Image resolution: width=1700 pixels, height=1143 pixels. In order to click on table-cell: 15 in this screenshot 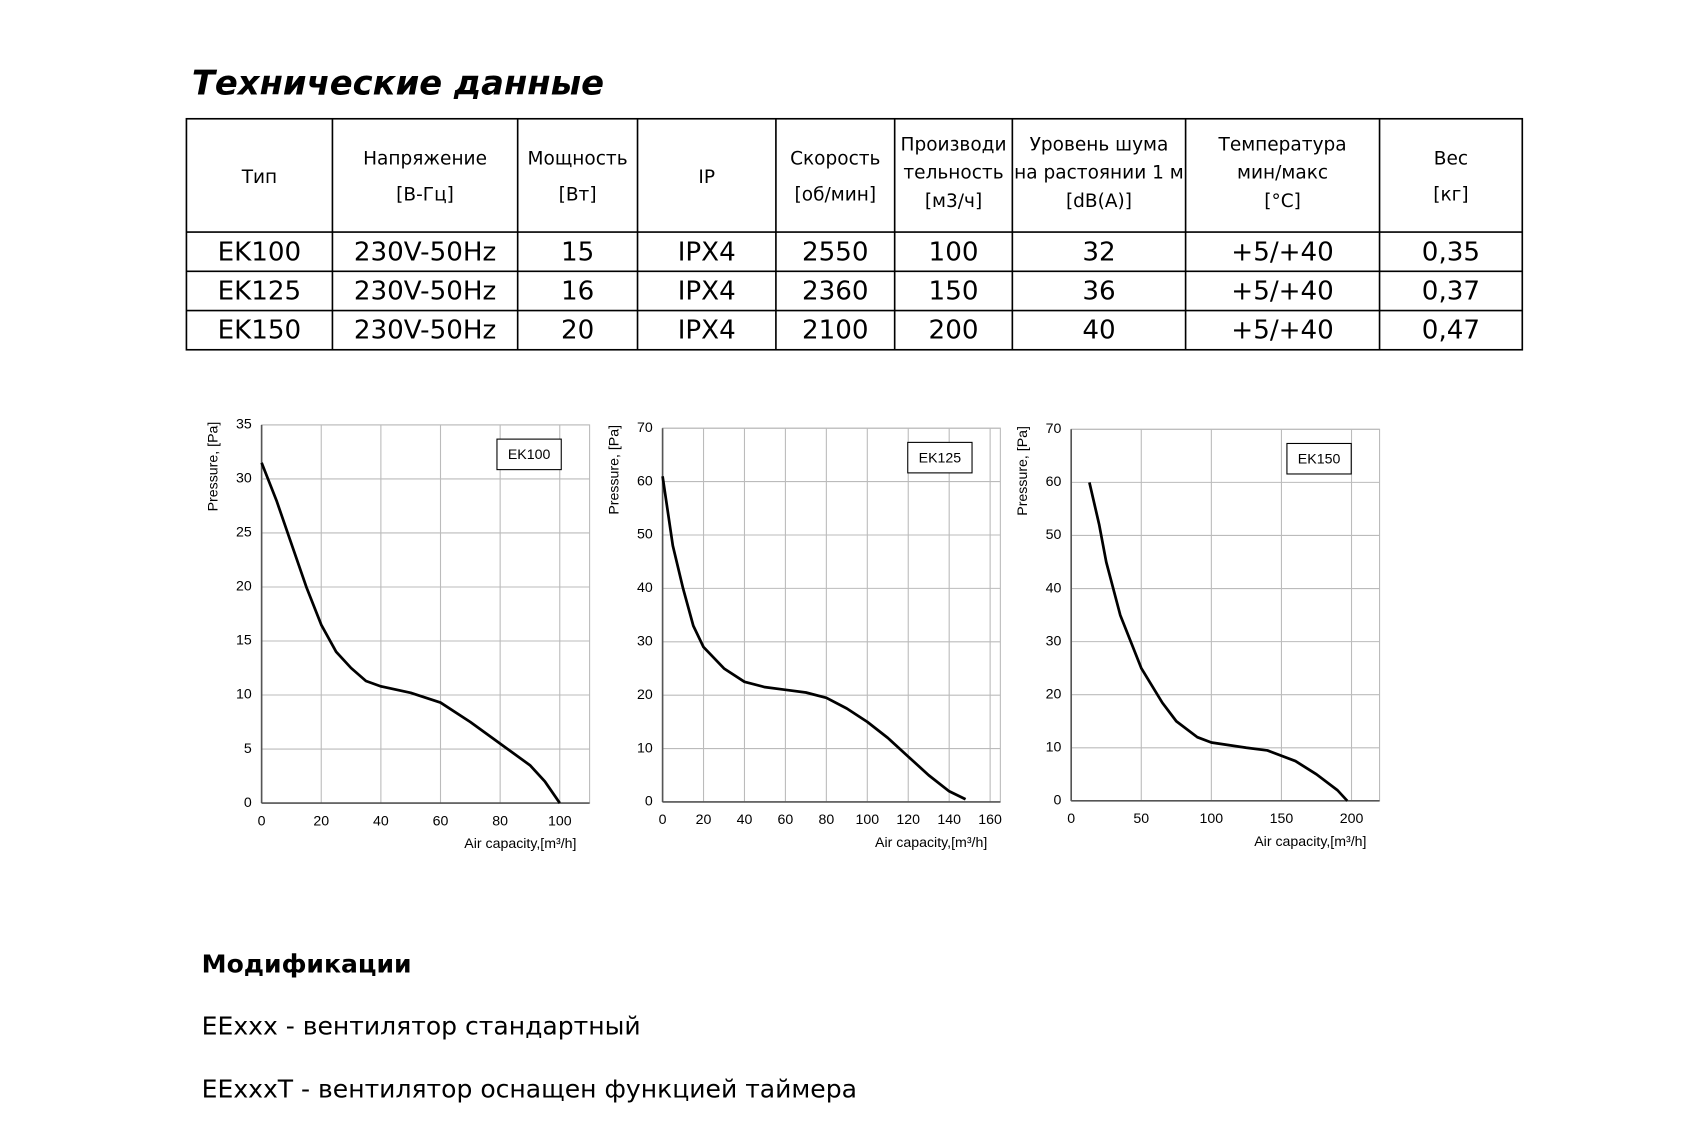, I will do `click(577, 252)`.